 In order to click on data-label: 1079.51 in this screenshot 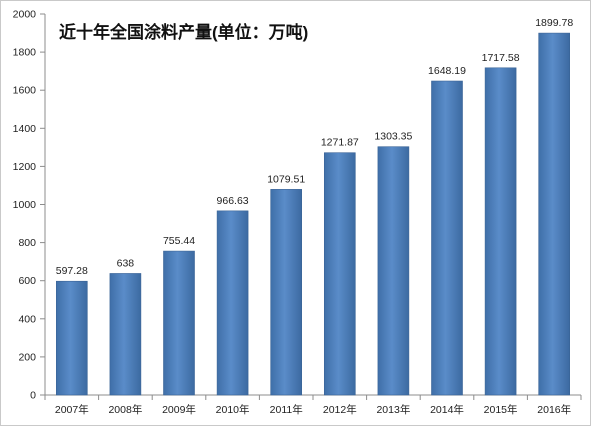, I will do `click(286, 179)`.